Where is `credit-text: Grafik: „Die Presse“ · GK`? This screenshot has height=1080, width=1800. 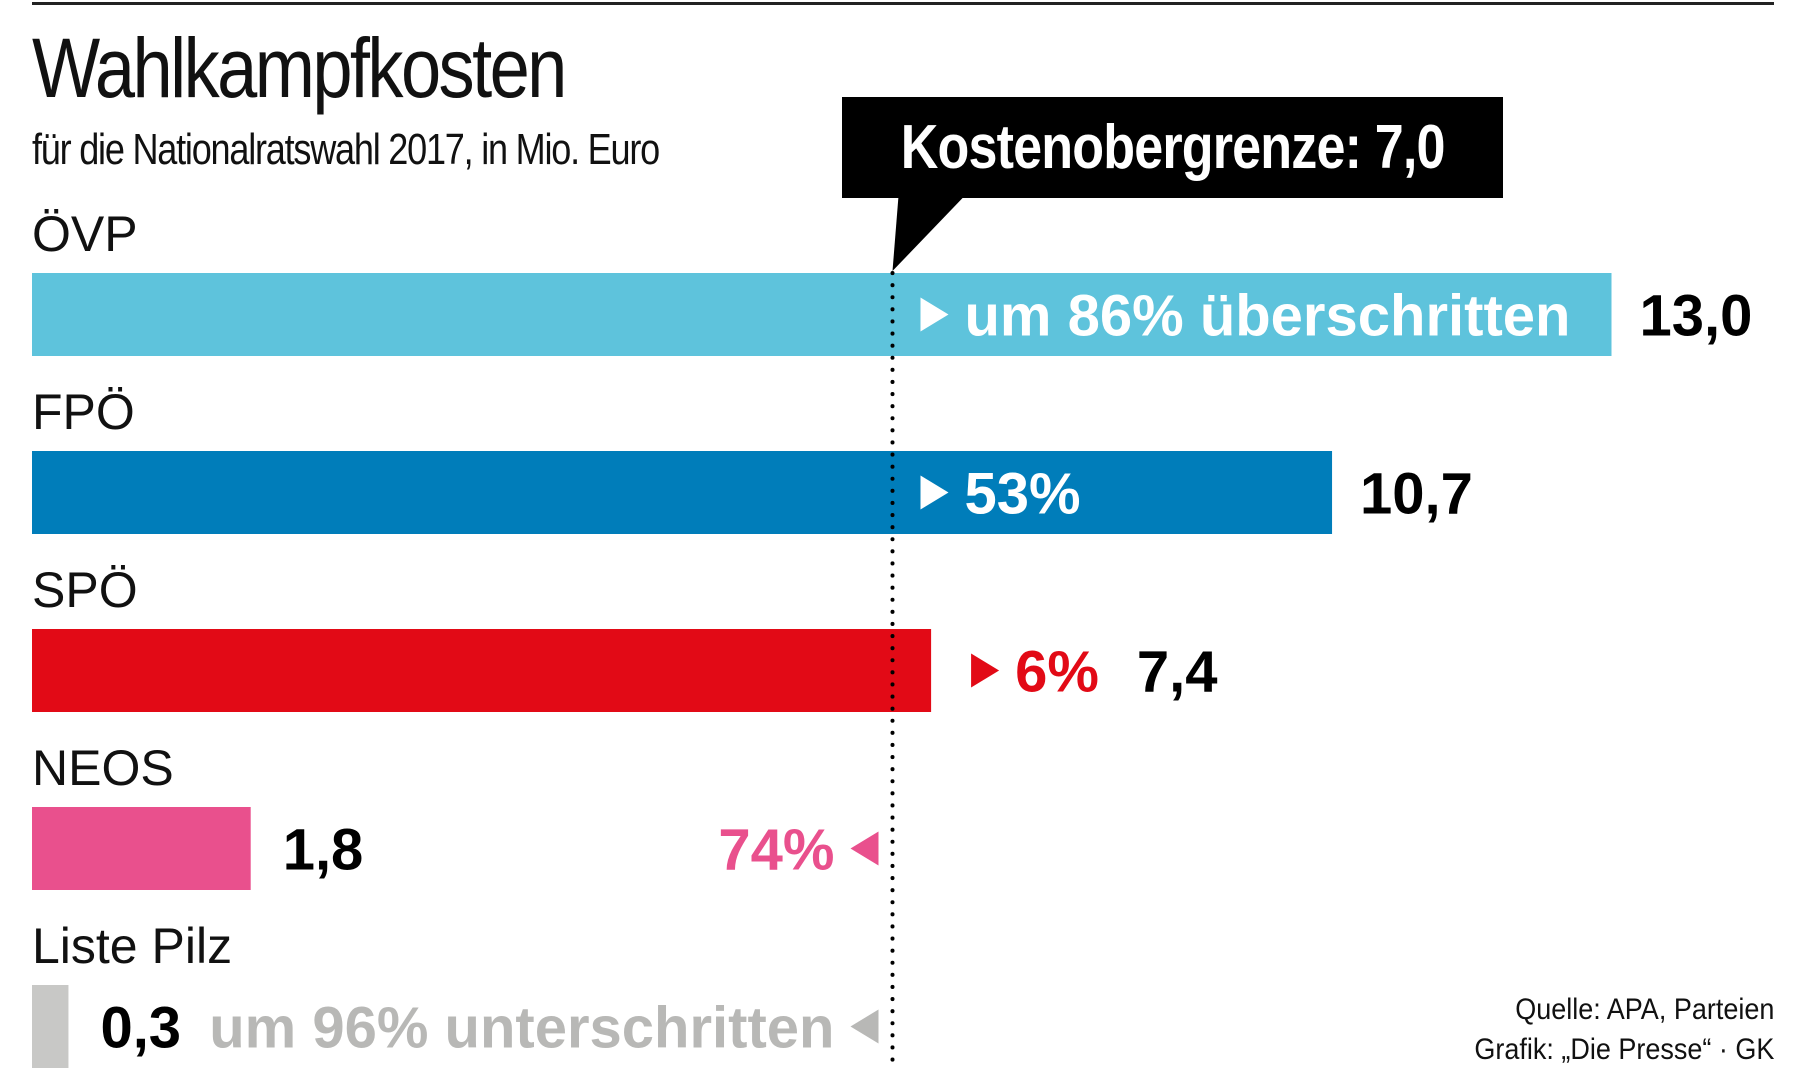
credit-text: Grafik: „Die Presse“ · GK is located at coordinates (1623, 1049).